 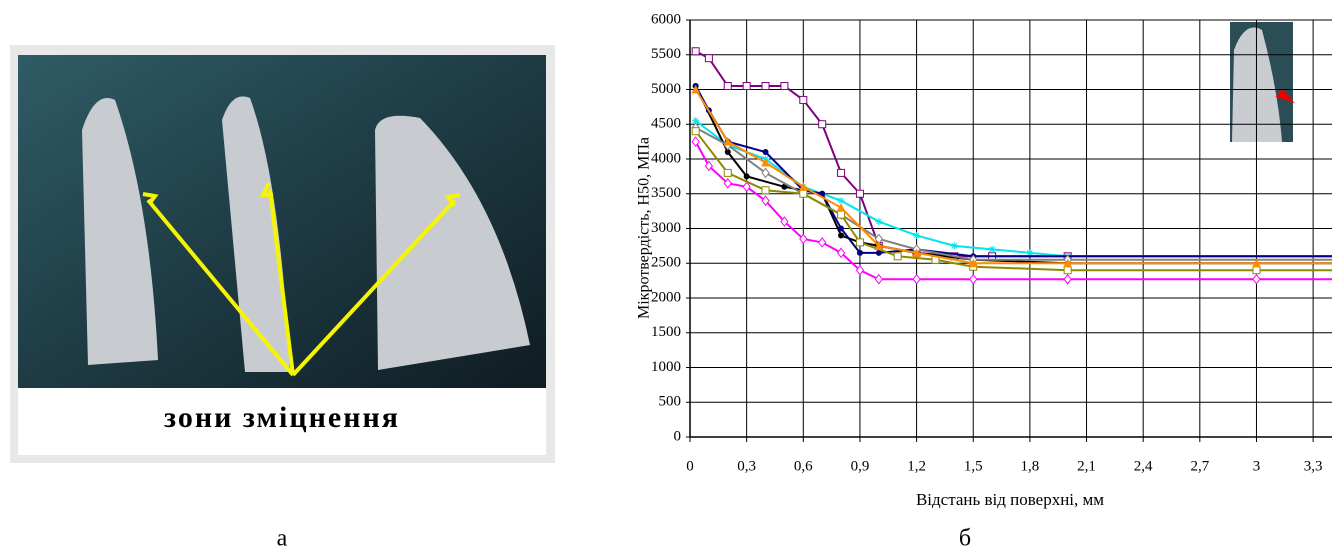 I want to click on y-tick-label: 4000, so click(x=666, y=158).